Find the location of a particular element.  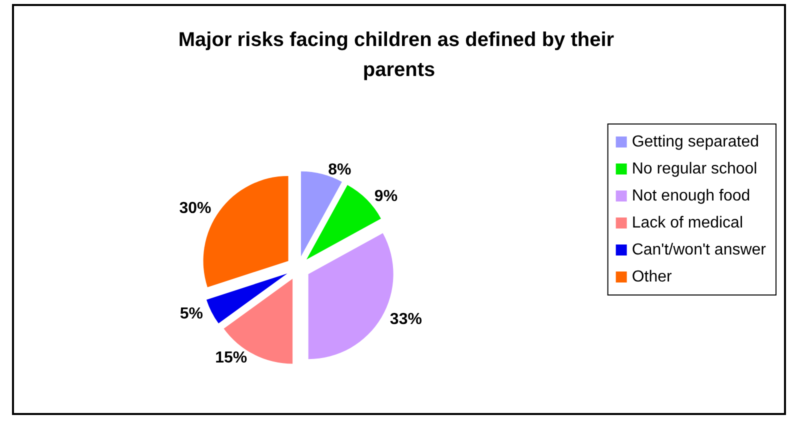

data-label: 5% is located at coordinates (192, 313).